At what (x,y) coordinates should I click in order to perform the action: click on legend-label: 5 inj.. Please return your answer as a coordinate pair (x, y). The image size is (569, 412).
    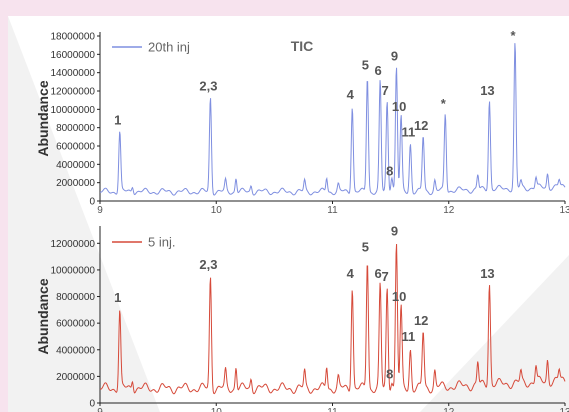
    Looking at the image, I should click on (161, 242).